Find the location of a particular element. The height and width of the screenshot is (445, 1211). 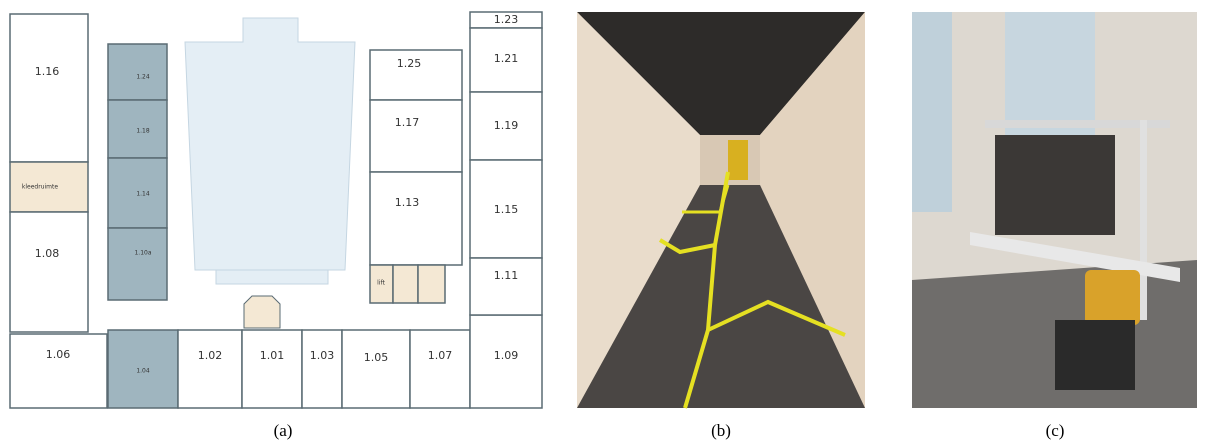

room-label: 1.21 is located at coordinates (506, 58).